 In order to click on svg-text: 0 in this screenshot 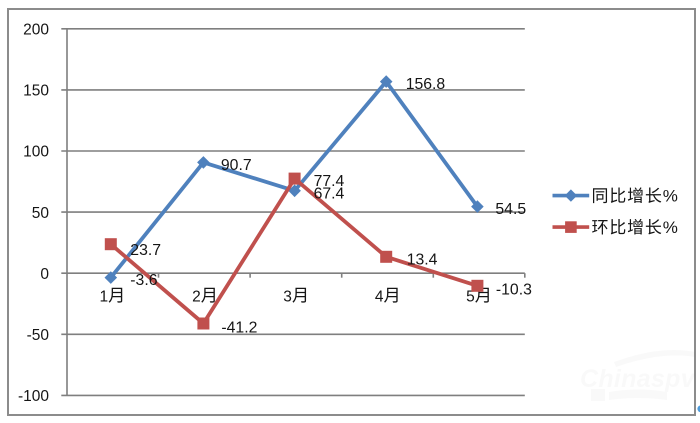, I will do `click(44, 274)`.